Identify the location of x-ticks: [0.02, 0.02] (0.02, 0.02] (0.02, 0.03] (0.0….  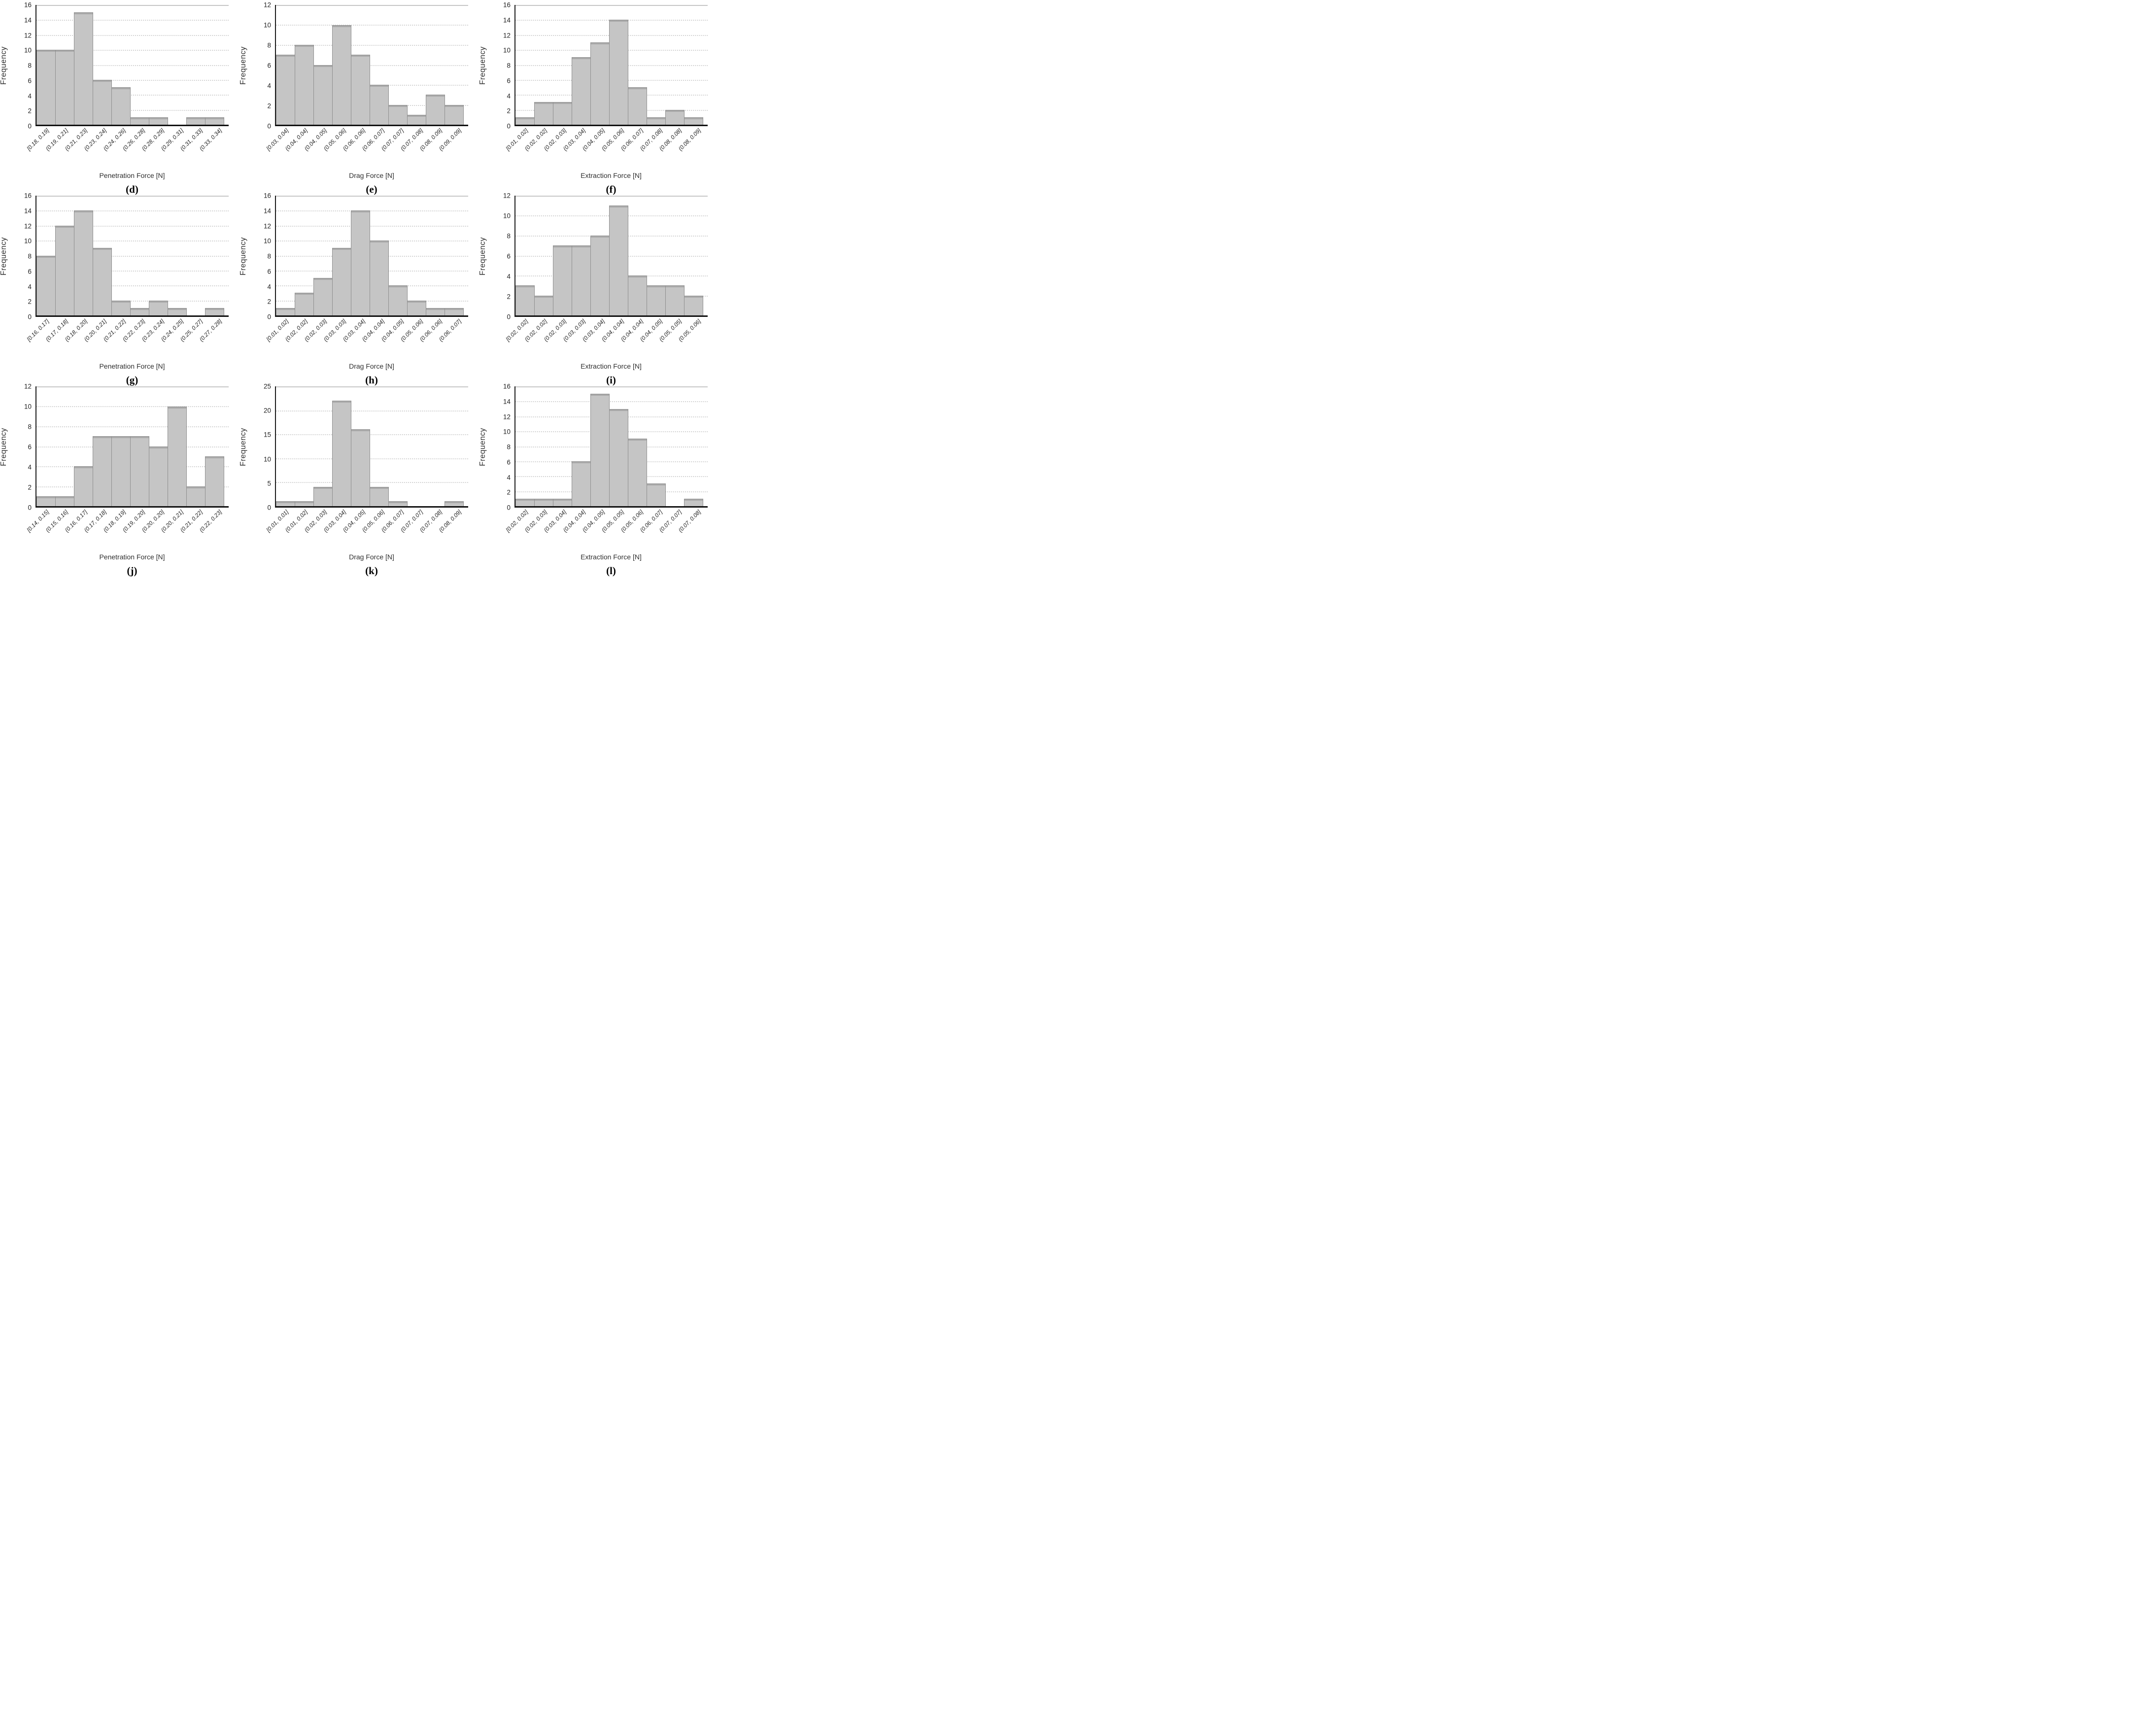
(606, 337).